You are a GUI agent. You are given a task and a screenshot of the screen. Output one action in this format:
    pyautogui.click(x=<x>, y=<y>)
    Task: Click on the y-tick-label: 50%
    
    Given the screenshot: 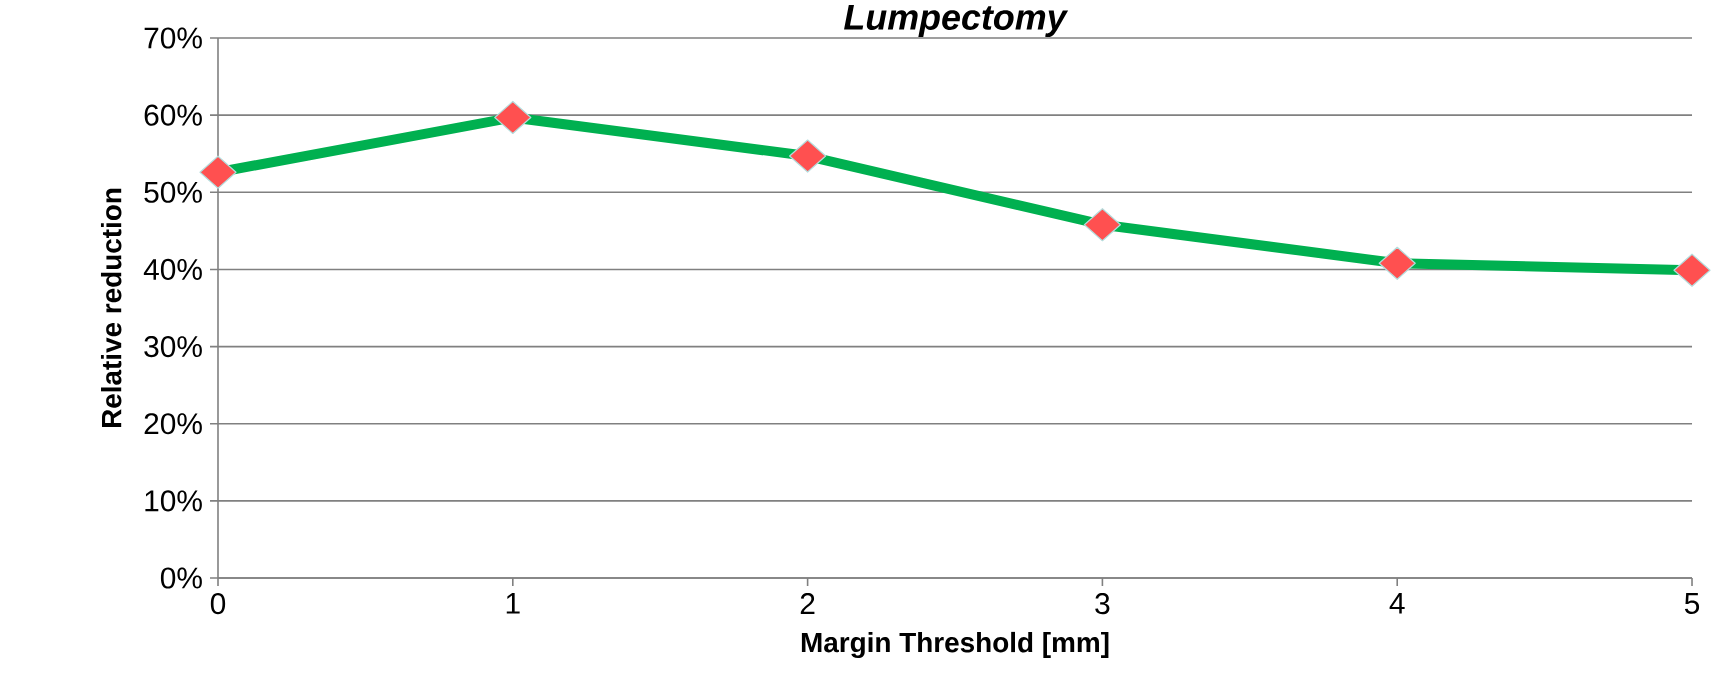 What is the action you would take?
    pyautogui.click(x=173, y=192)
    